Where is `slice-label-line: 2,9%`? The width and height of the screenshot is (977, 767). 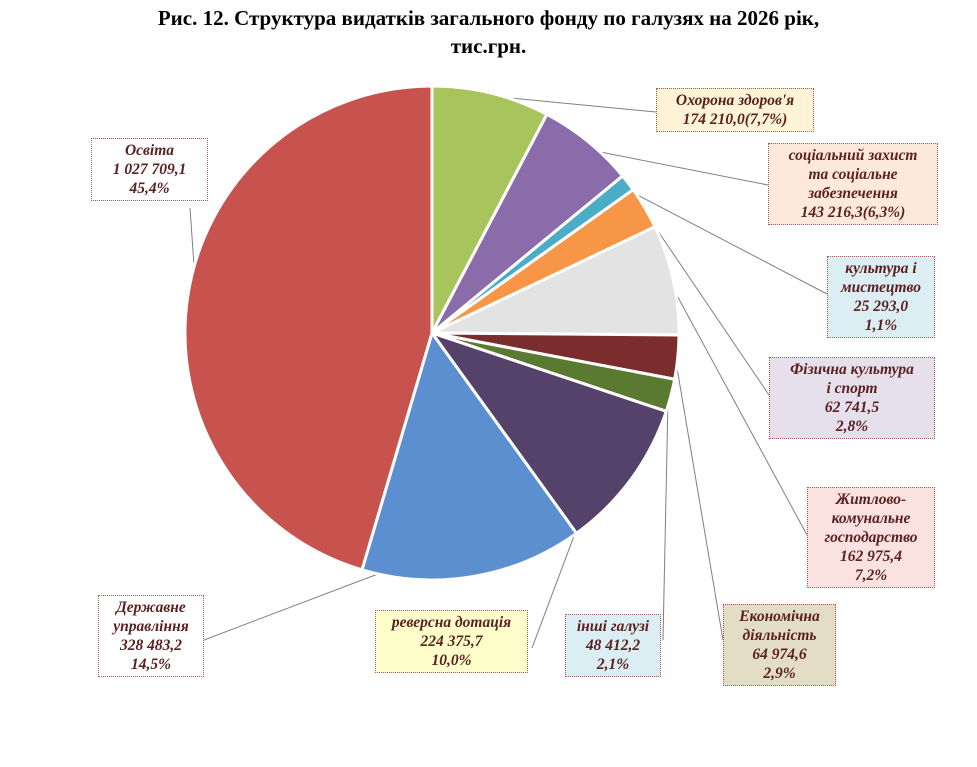
slice-label-line: 2,9% is located at coordinates (779, 673).